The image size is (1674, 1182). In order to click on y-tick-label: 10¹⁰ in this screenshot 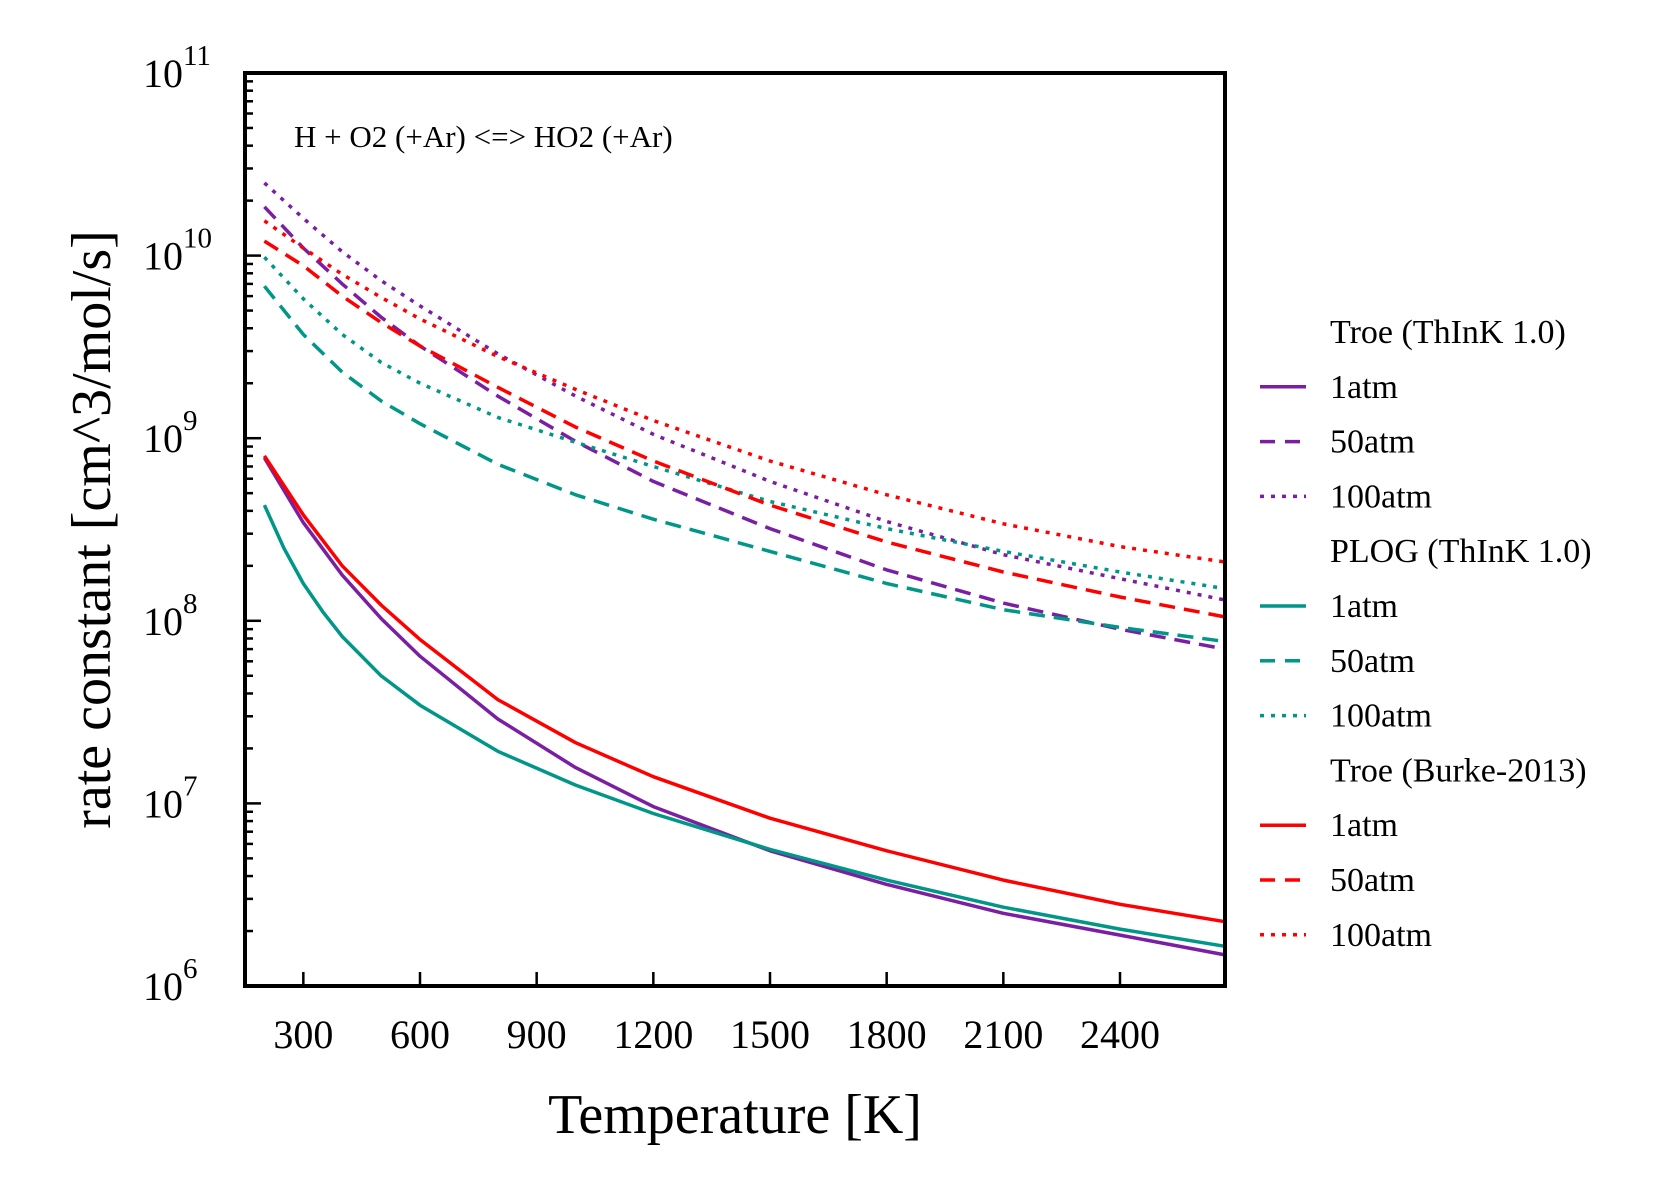, I will do `click(177, 251)`.